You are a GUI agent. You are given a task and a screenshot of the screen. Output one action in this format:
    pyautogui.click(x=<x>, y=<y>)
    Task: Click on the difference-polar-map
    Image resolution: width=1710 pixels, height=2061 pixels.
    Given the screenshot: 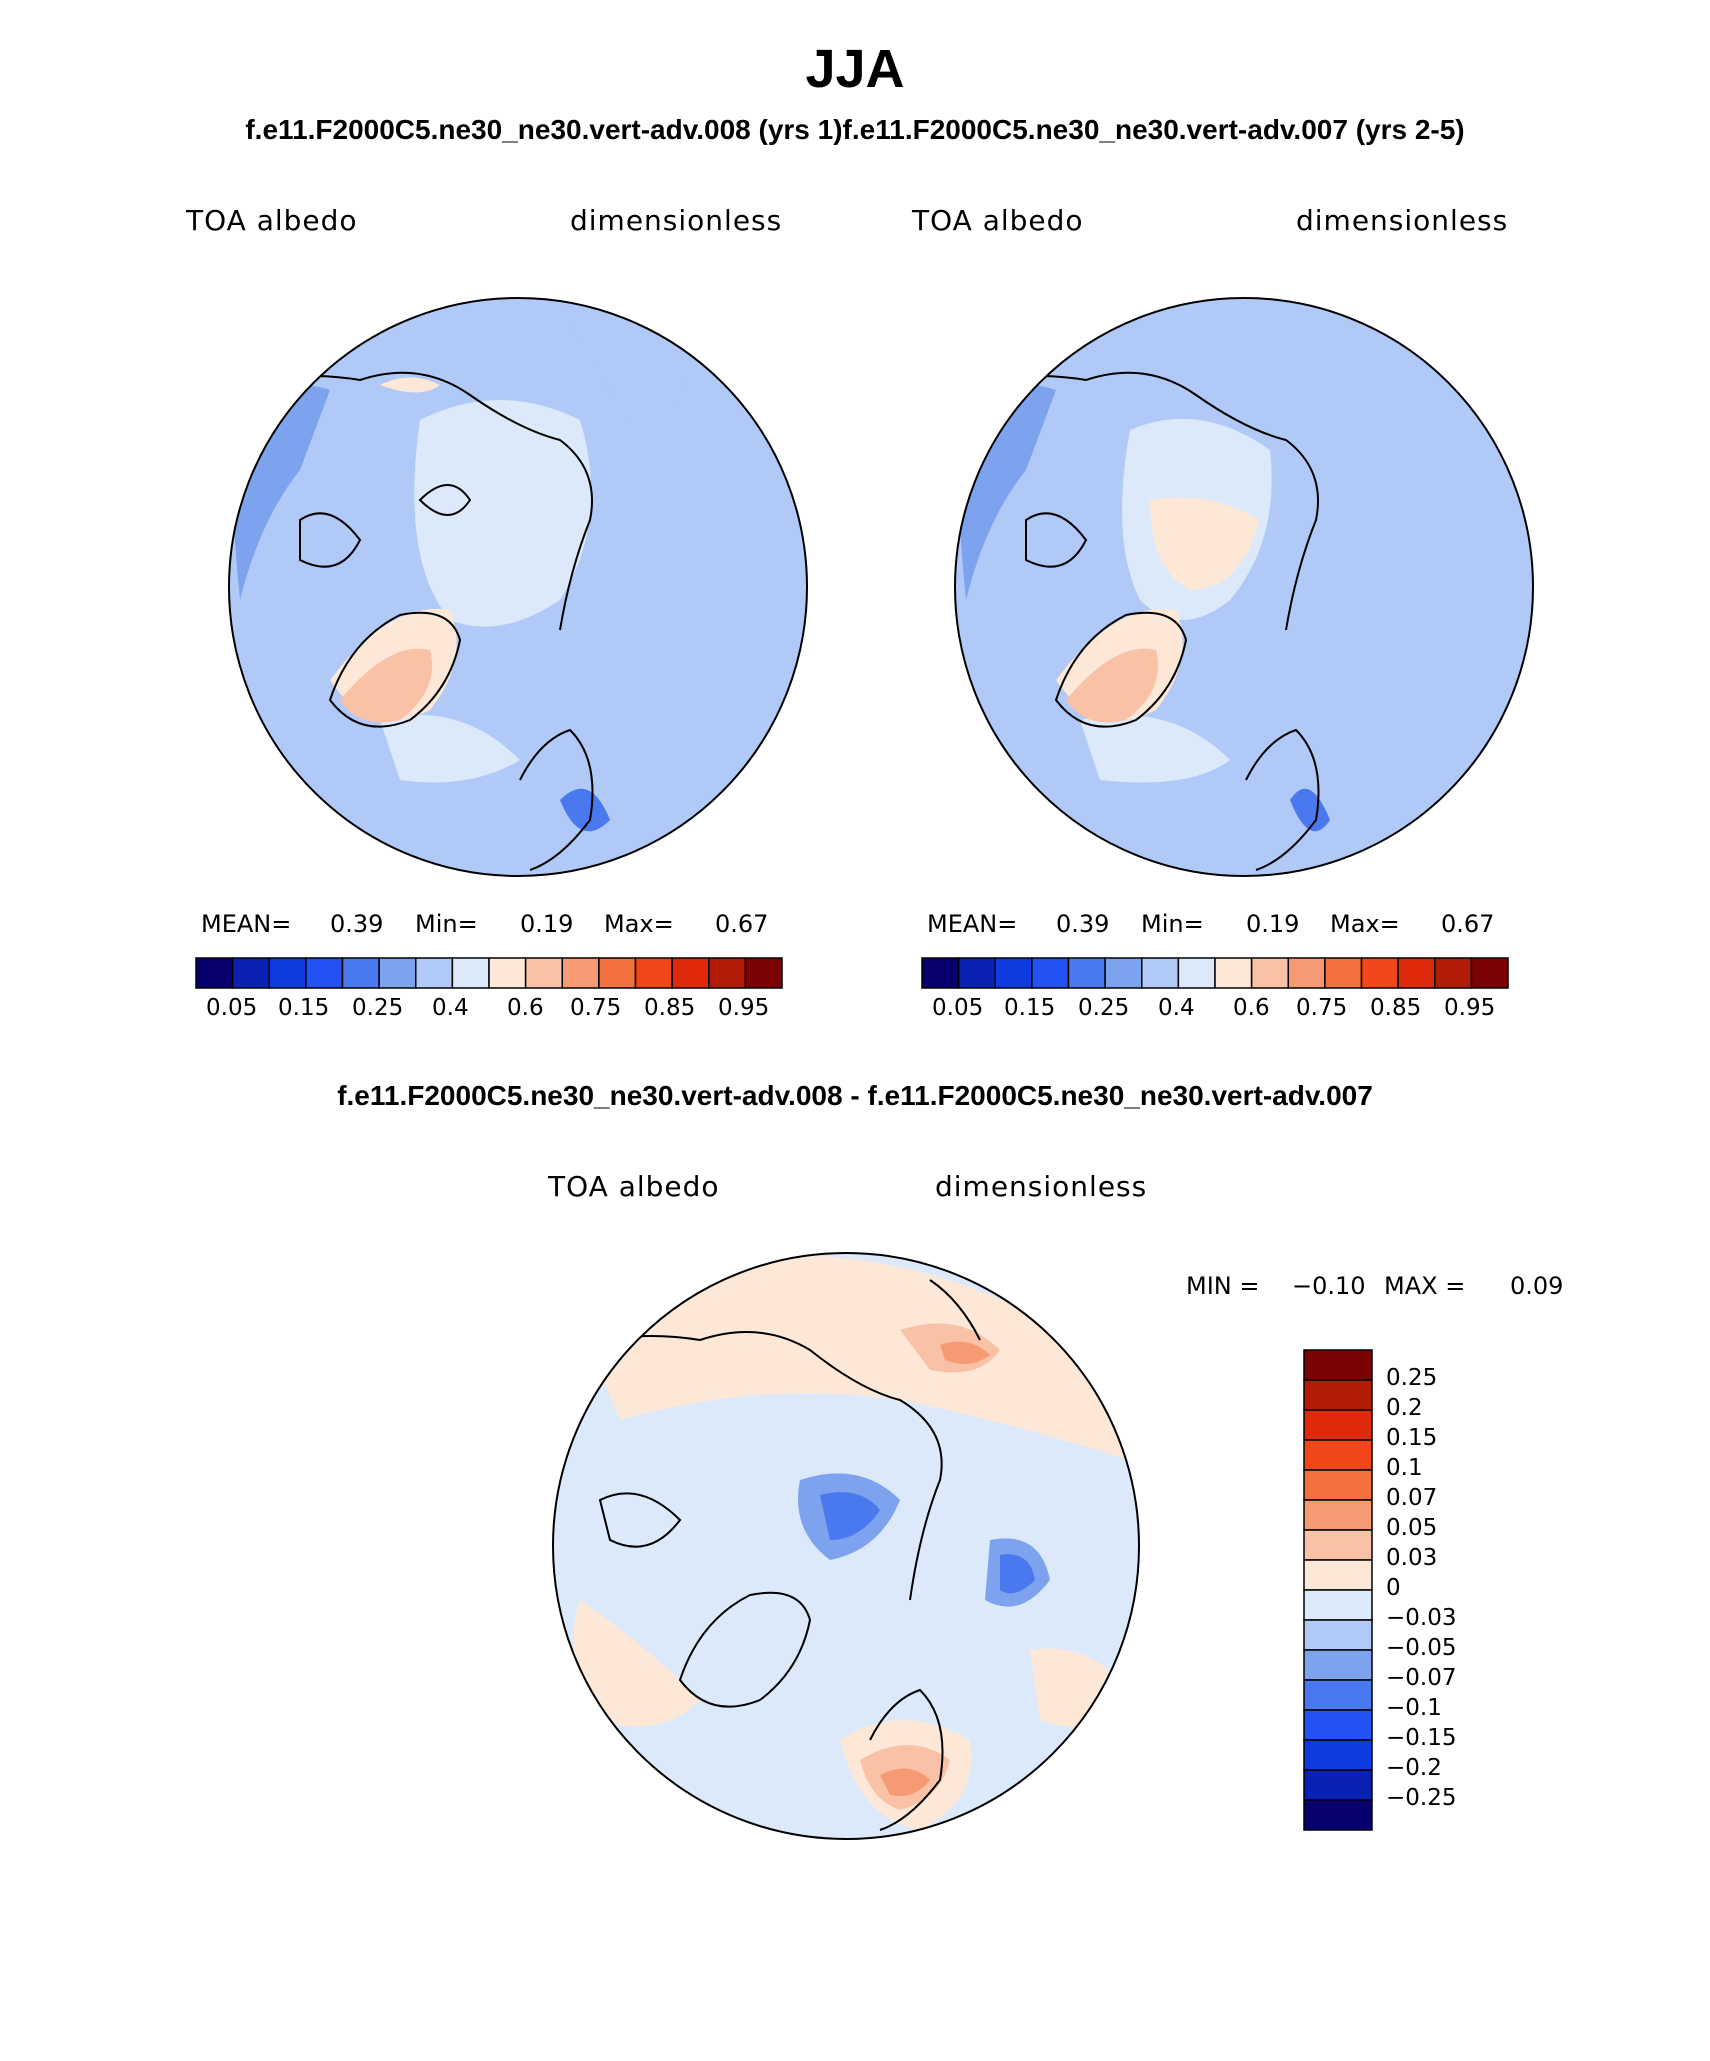 What is the action you would take?
    pyautogui.click(x=846, y=1546)
    